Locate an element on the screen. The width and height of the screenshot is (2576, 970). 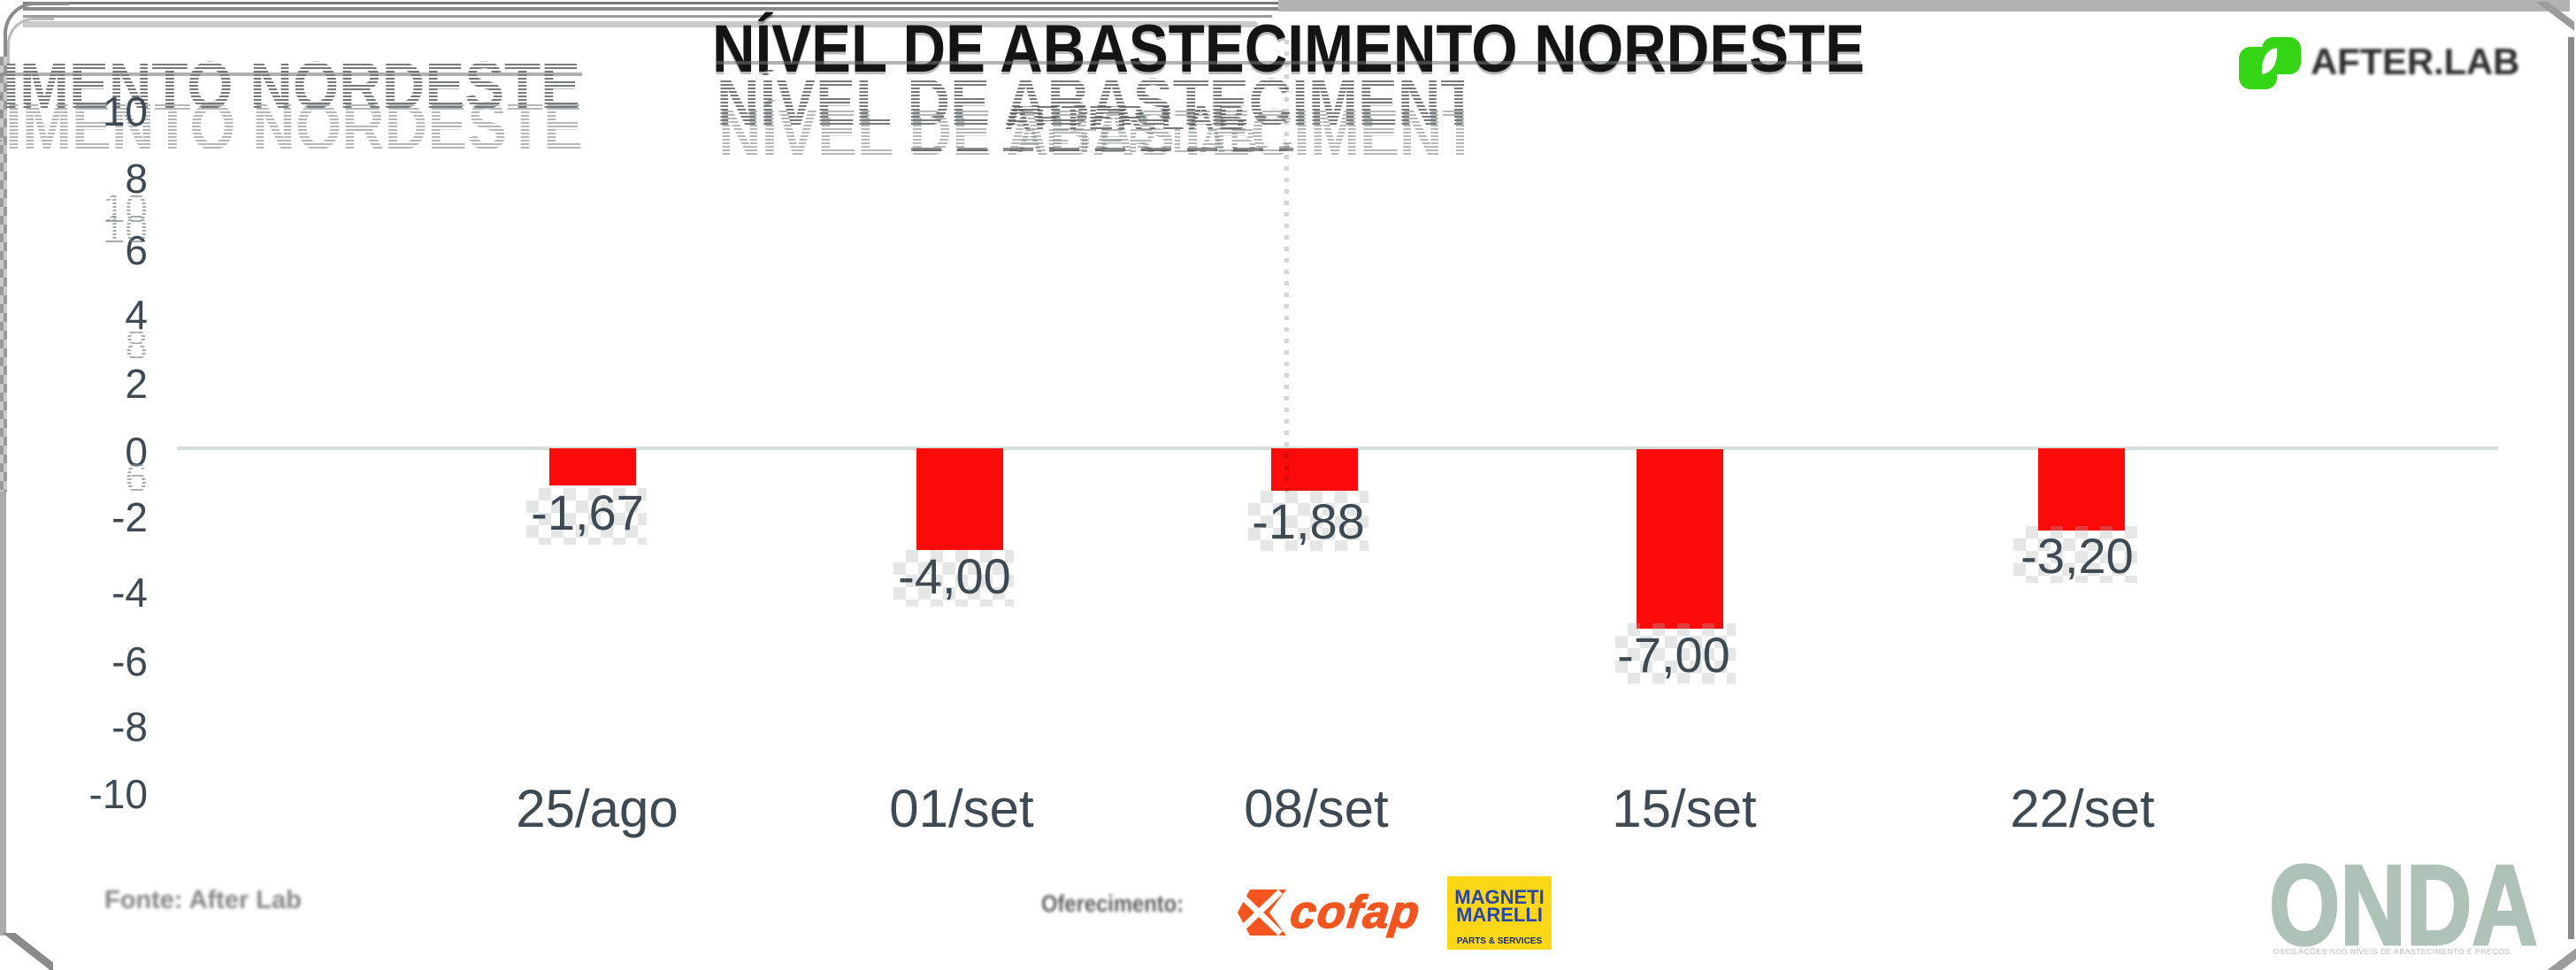
svg-text: PARTS & SERVICES is located at coordinates (1500, 941).